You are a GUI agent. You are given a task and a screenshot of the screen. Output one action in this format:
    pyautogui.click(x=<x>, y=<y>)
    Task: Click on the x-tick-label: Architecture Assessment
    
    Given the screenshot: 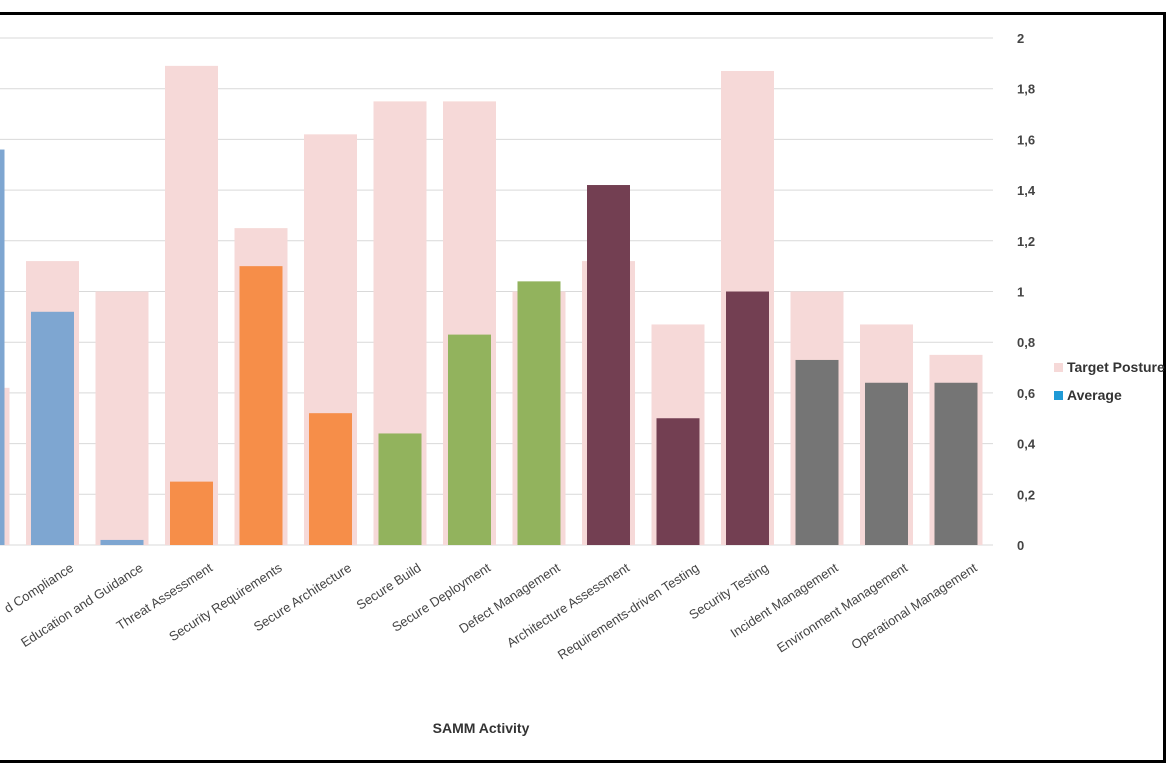 What is the action you would take?
    pyautogui.click(x=568, y=605)
    